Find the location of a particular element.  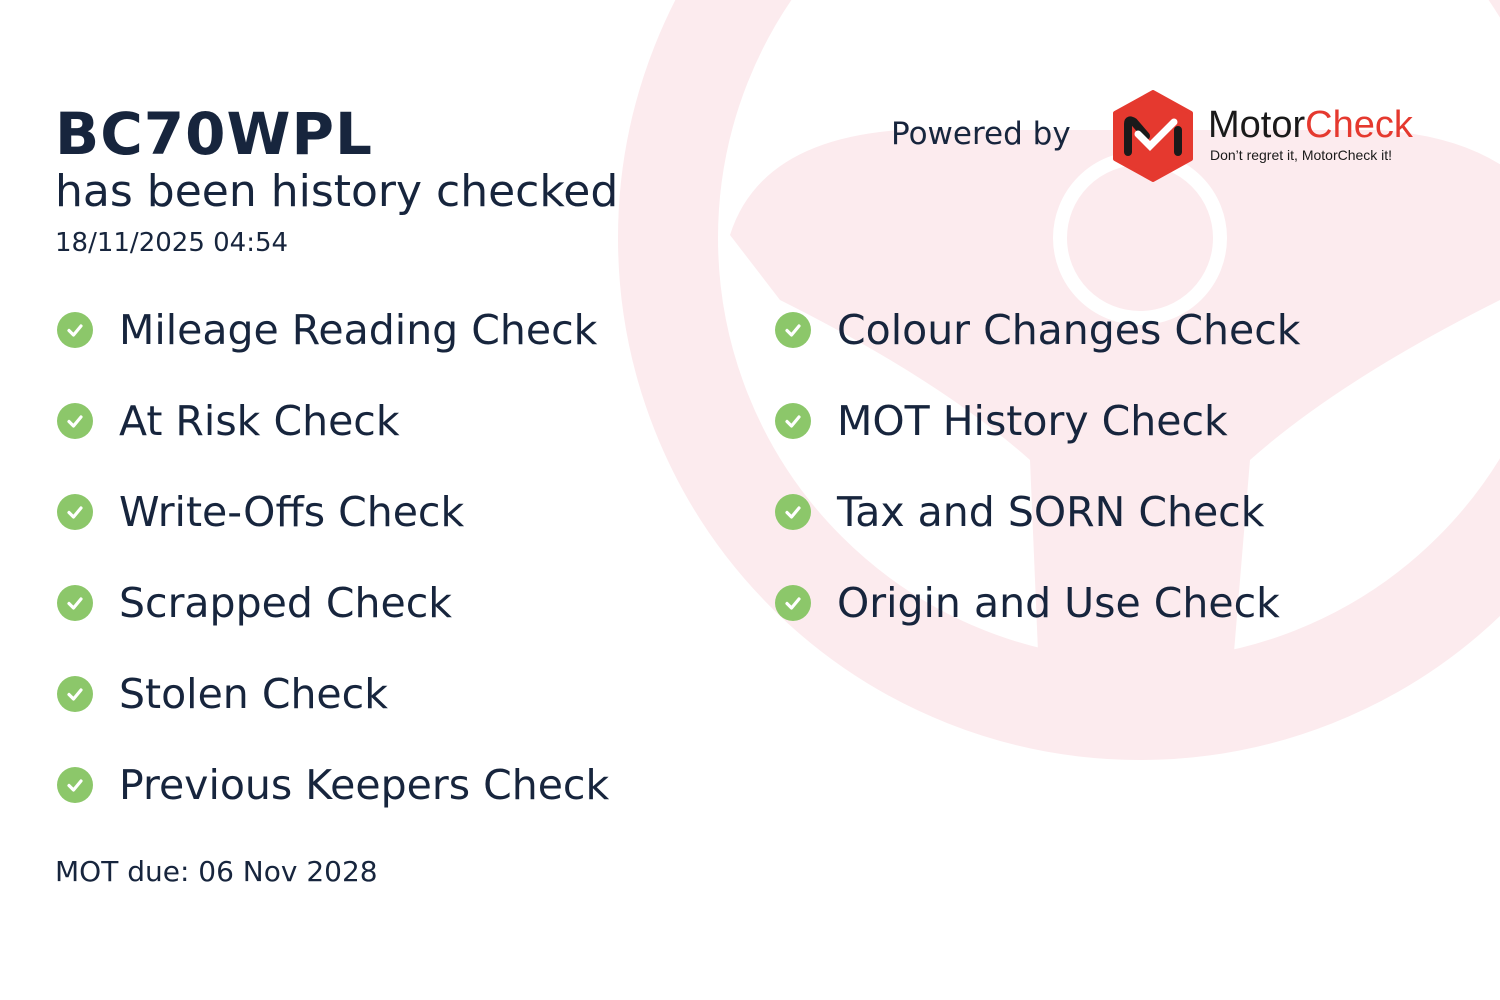

check-item: Stolen Check is located at coordinates (222, 694).